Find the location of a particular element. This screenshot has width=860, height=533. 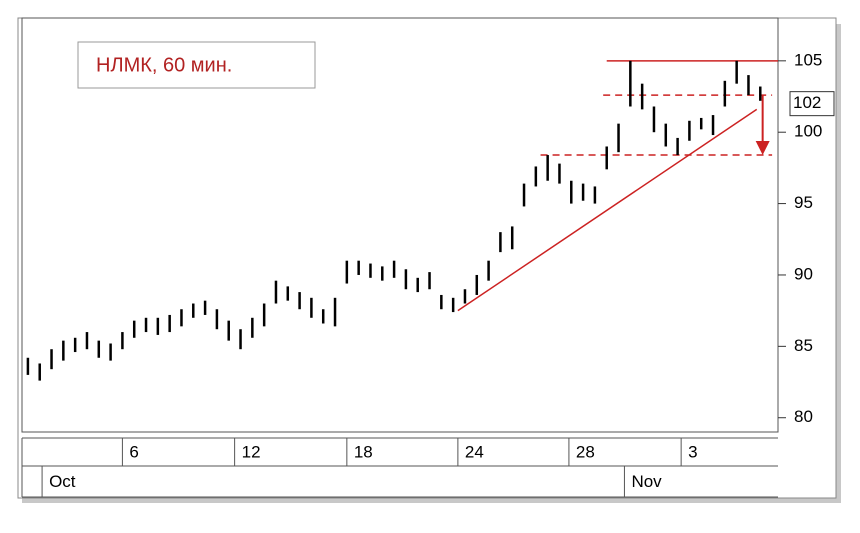

x-tick-label: 3 is located at coordinates (692, 451).